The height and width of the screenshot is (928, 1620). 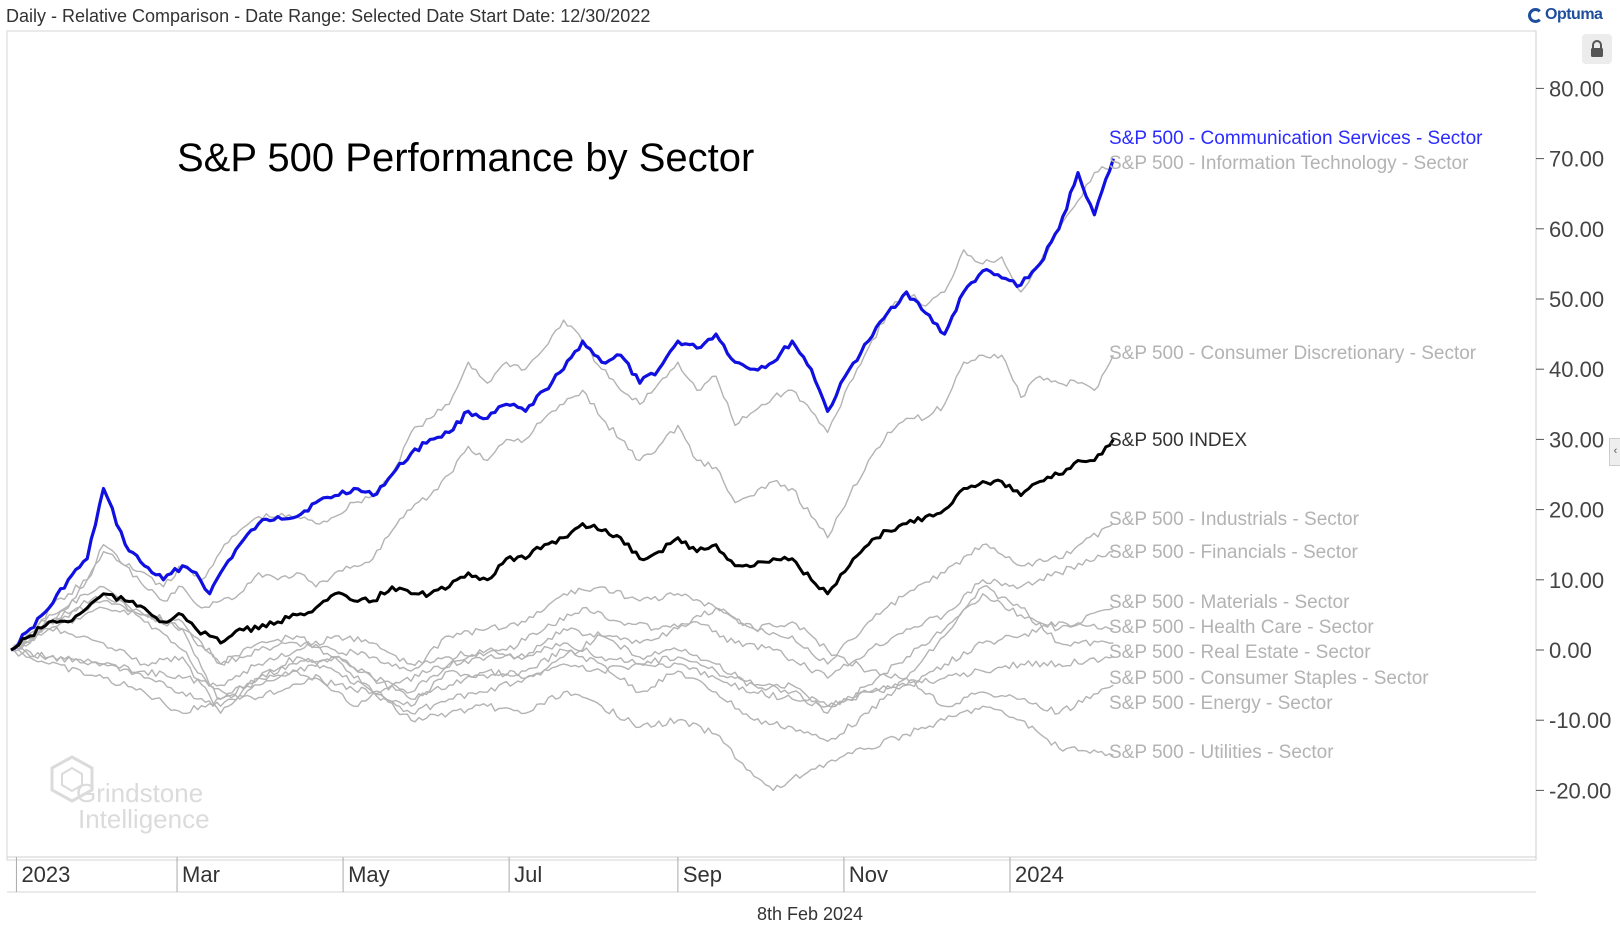 I want to click on x-axis: 2023 Mar May Jul Sep Nov 2024, so click(x=539, y=874).